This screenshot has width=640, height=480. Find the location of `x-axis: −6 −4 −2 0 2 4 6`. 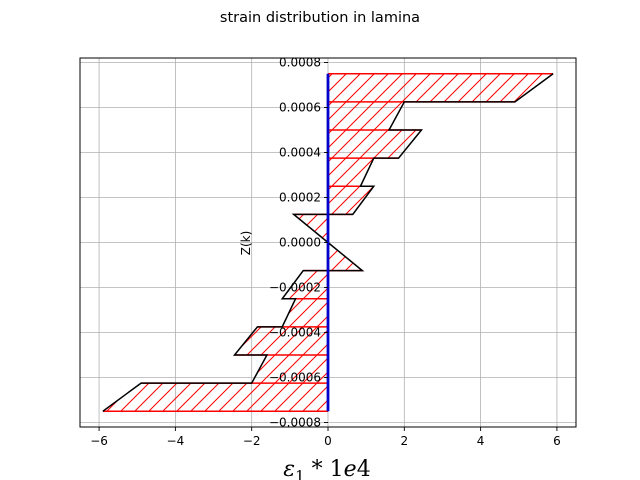

x-axis: −6 −4 −2 0 2 4 6 is located at coordinates (325, 437).